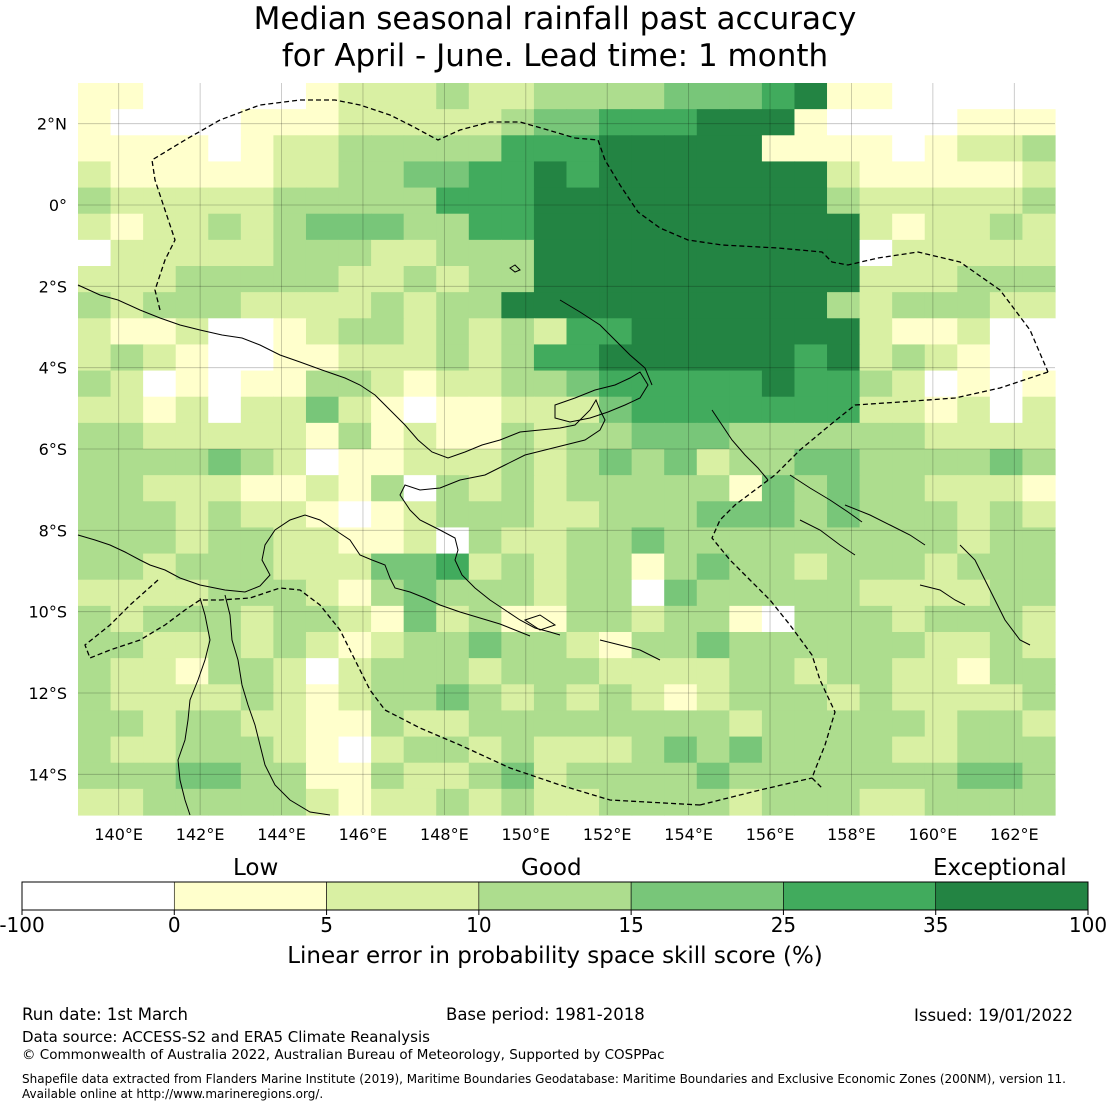  What do you see at coordinates (53, 368) in the screenshot?
I see `latitude-tick-label: 4°S` at bounding box center [53, 368].